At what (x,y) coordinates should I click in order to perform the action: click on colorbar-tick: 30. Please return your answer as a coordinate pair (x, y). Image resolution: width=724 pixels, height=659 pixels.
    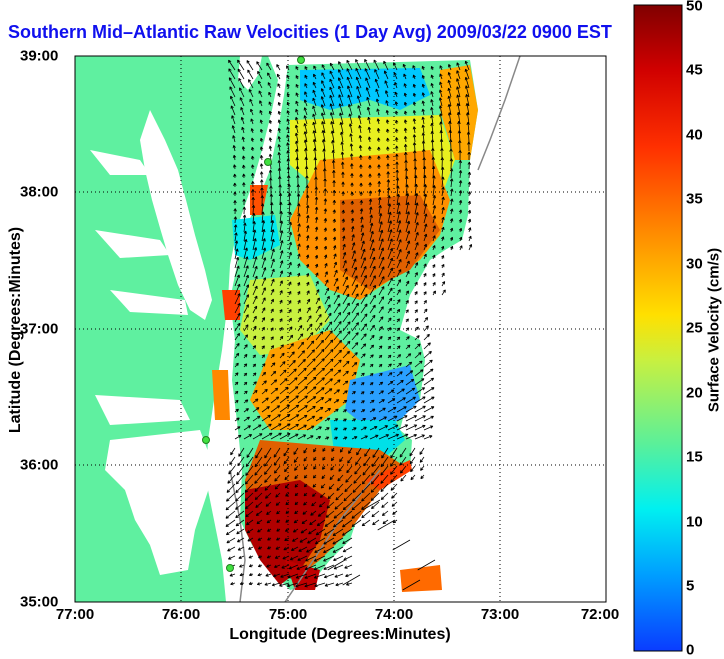
    Looking at the image, I should click on (694, 264).